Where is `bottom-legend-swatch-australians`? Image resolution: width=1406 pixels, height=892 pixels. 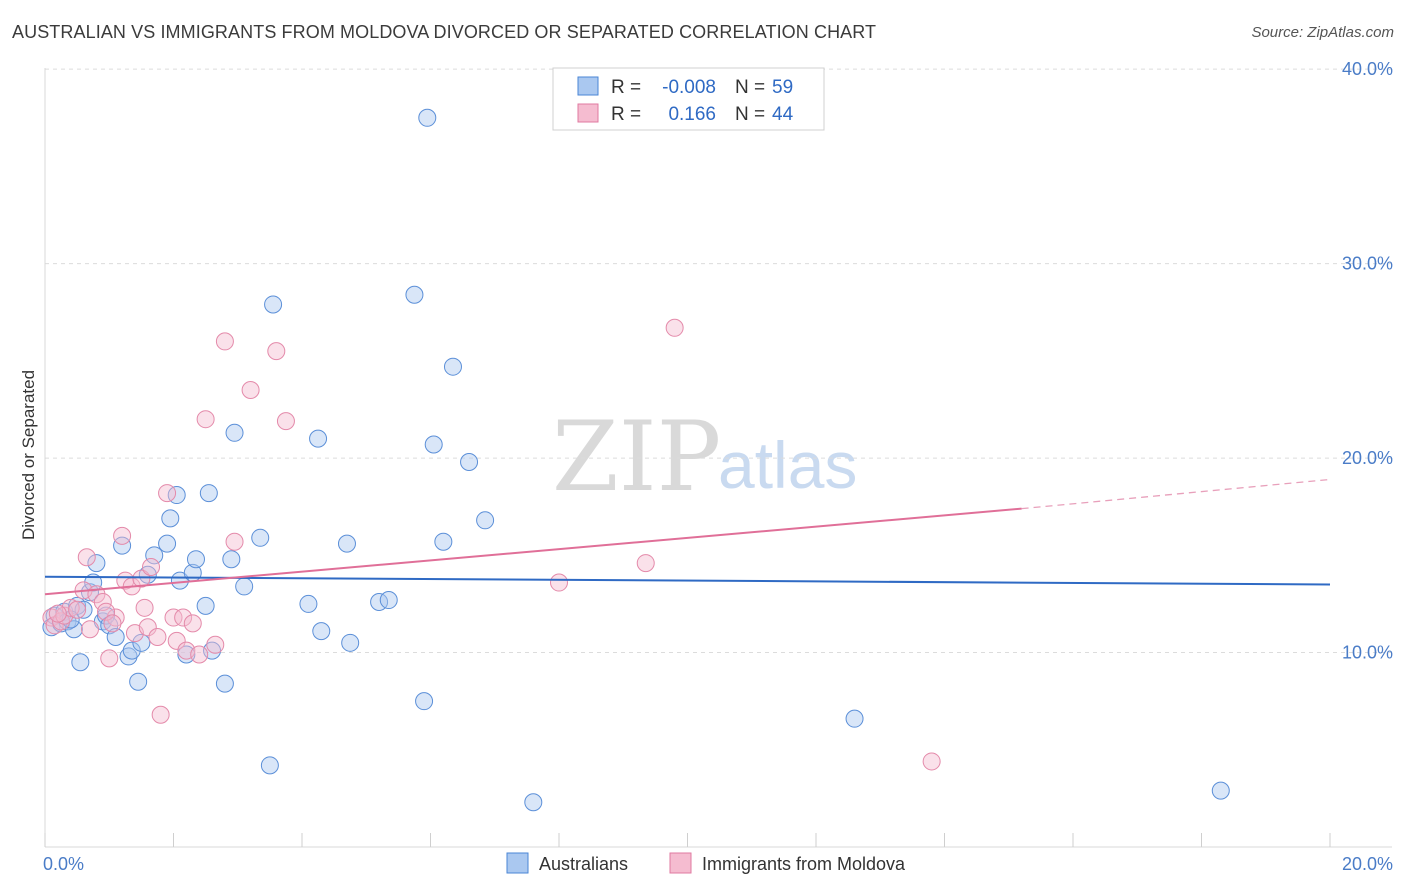 bottom-legend-swatch-australians is located at coordinates (517, 863).